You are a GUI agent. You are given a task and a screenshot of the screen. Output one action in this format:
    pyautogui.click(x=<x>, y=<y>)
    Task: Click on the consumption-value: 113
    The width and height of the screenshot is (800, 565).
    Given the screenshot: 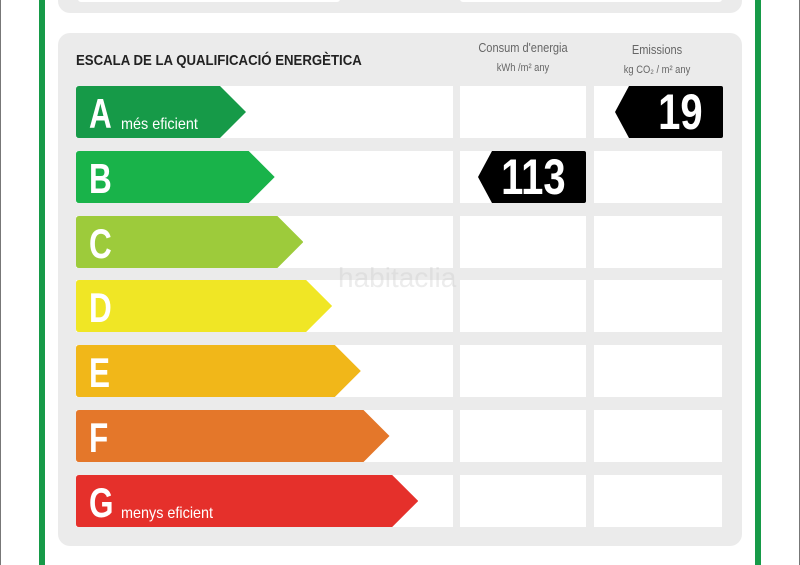 What is the action you would take?
    pyautogui.click(x=533, y=176)
    